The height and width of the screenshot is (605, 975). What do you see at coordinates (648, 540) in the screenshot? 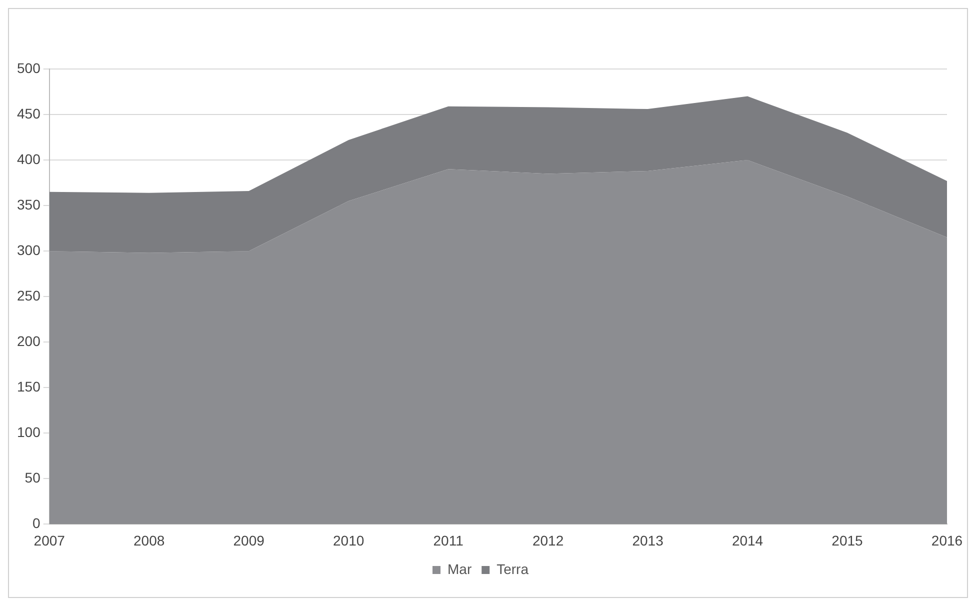
I see `x-tick-label: 2013` at bounding box center [648, 540].